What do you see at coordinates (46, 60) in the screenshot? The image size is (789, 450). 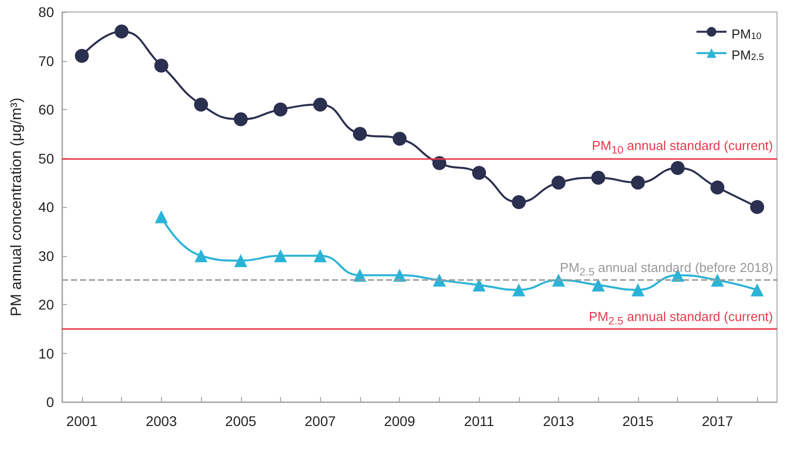 I see `y-tick-label: 70` at bounding box center [46, 60].